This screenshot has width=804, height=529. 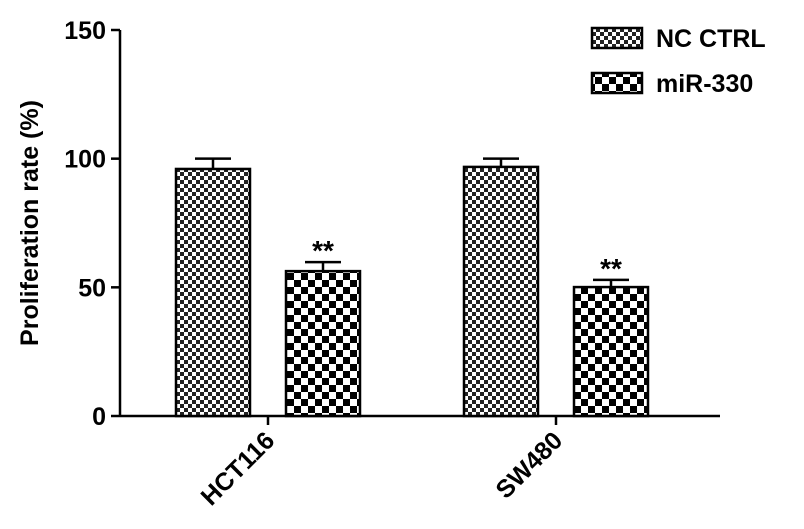 I want to click on y-tick-label: 150, so click(x=85, y=31).